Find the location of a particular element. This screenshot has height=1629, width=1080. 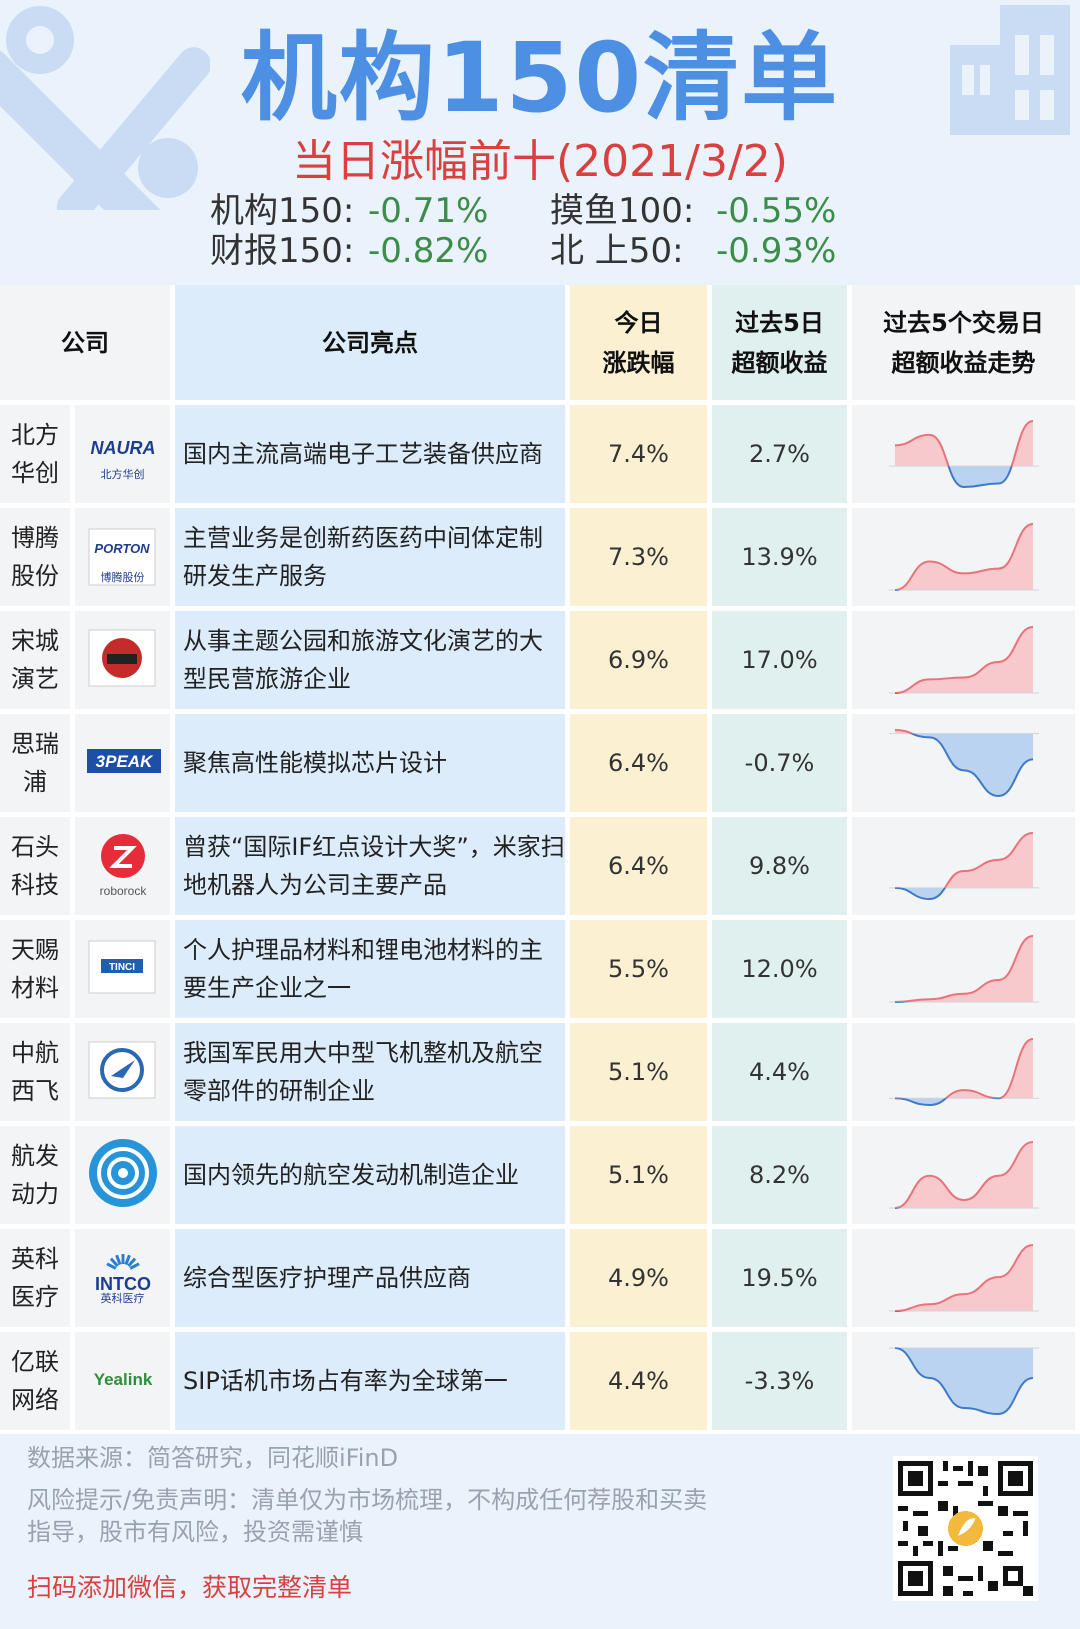

company-highlight: 综合型医疗护理产品供应商 is located at coordinates (372, 1280).